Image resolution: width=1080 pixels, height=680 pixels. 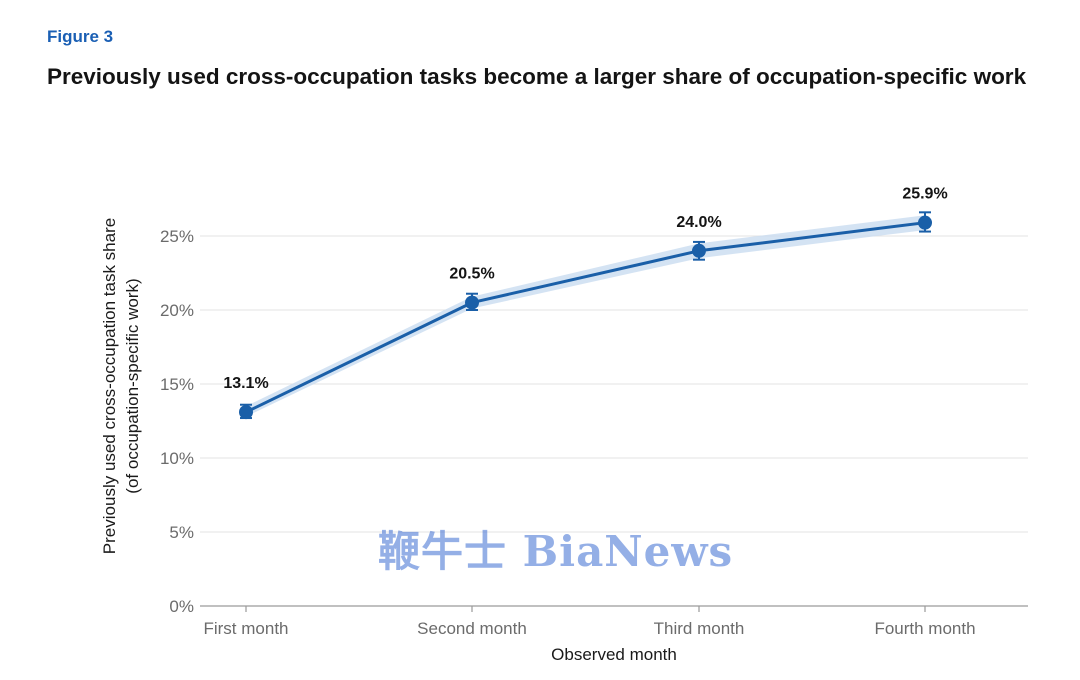 What do you see at coordinates (699, 628) in the screenshot?
I see `x-tick-label: Third month` at bounding box center [699, 628].